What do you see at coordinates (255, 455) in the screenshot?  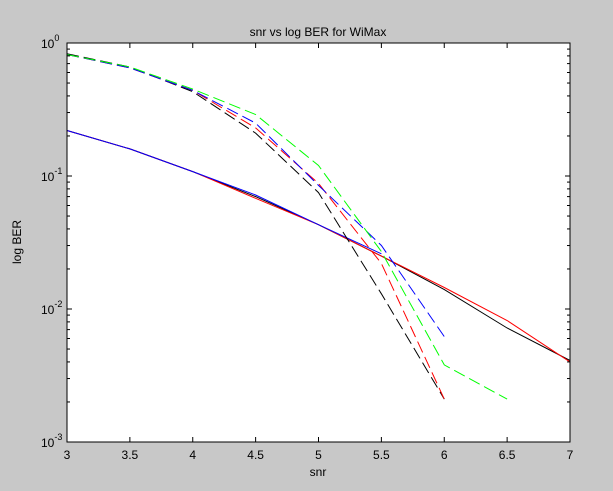 I see `x-tick-label: 4.5` at bounding box center [255, 455].